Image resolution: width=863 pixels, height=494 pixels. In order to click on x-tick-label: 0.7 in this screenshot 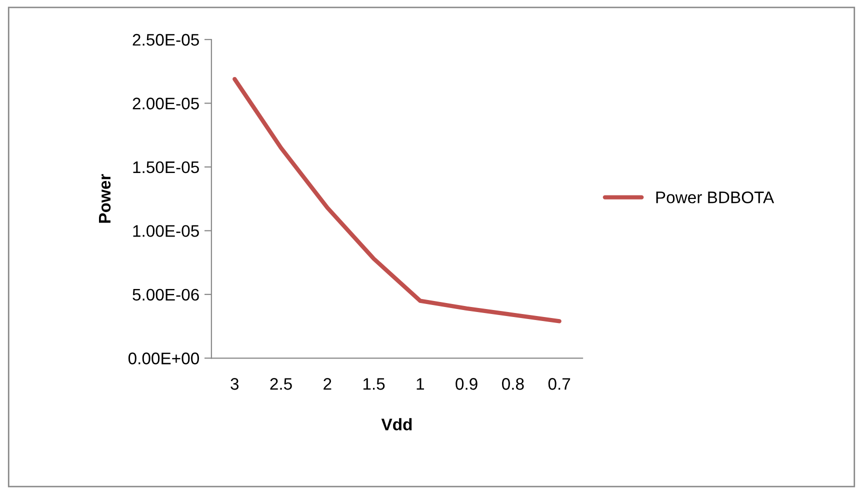, I will do `click(559, 384)`.